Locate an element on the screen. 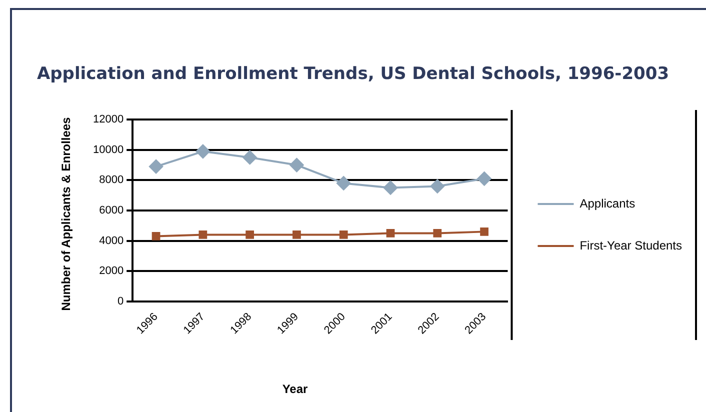 The width and height of the screenshot is (706, 412). x-axis-title: Year is located at coordinates (295, 389).